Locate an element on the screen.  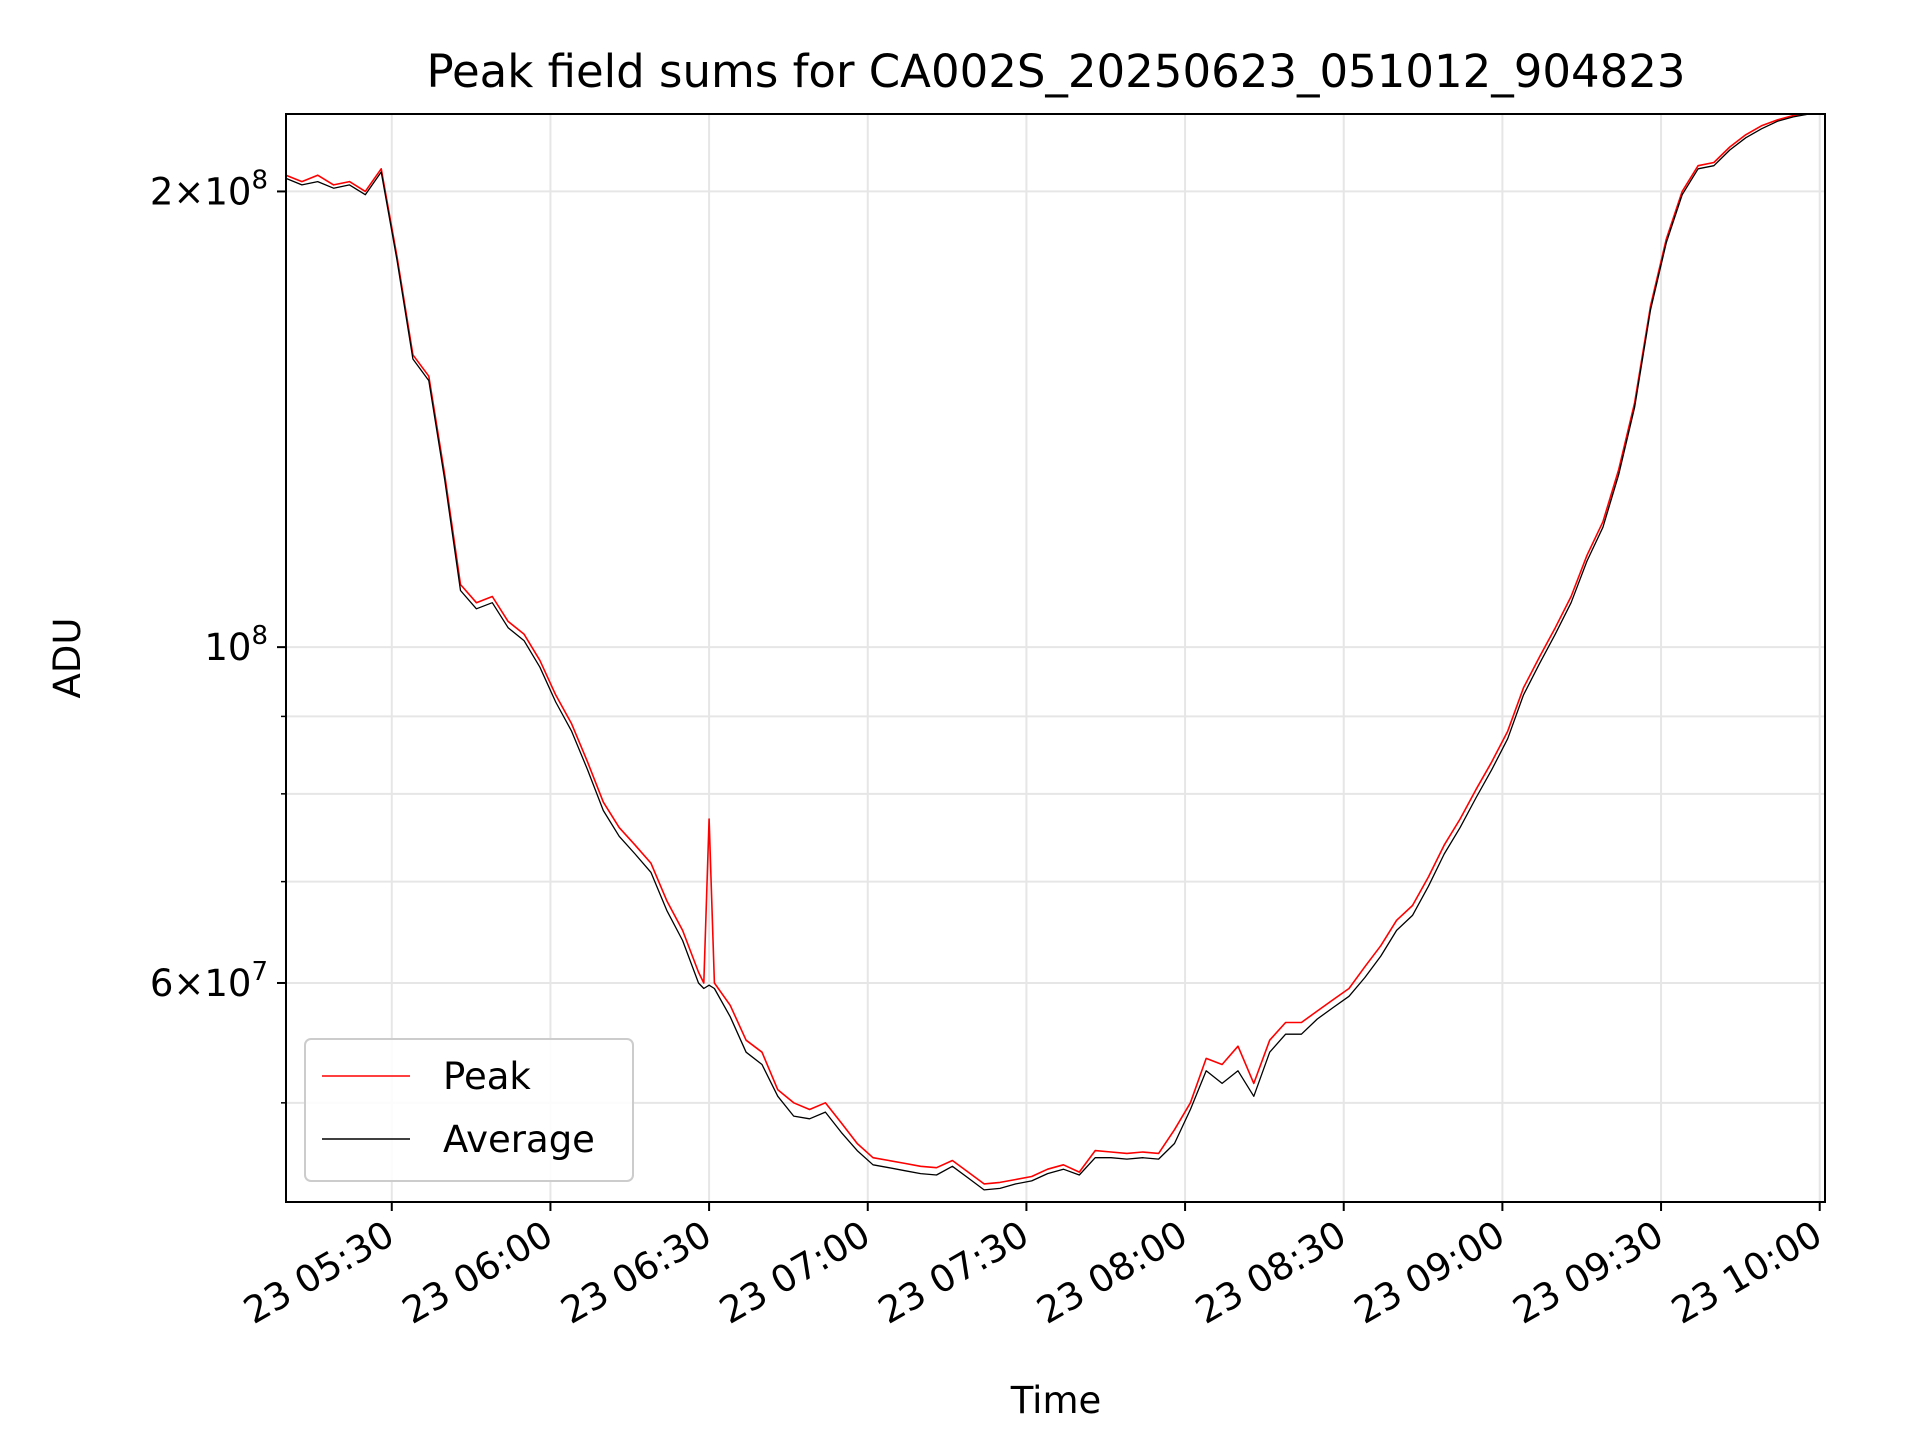
legend-box is located at coordinates (469, 1110).